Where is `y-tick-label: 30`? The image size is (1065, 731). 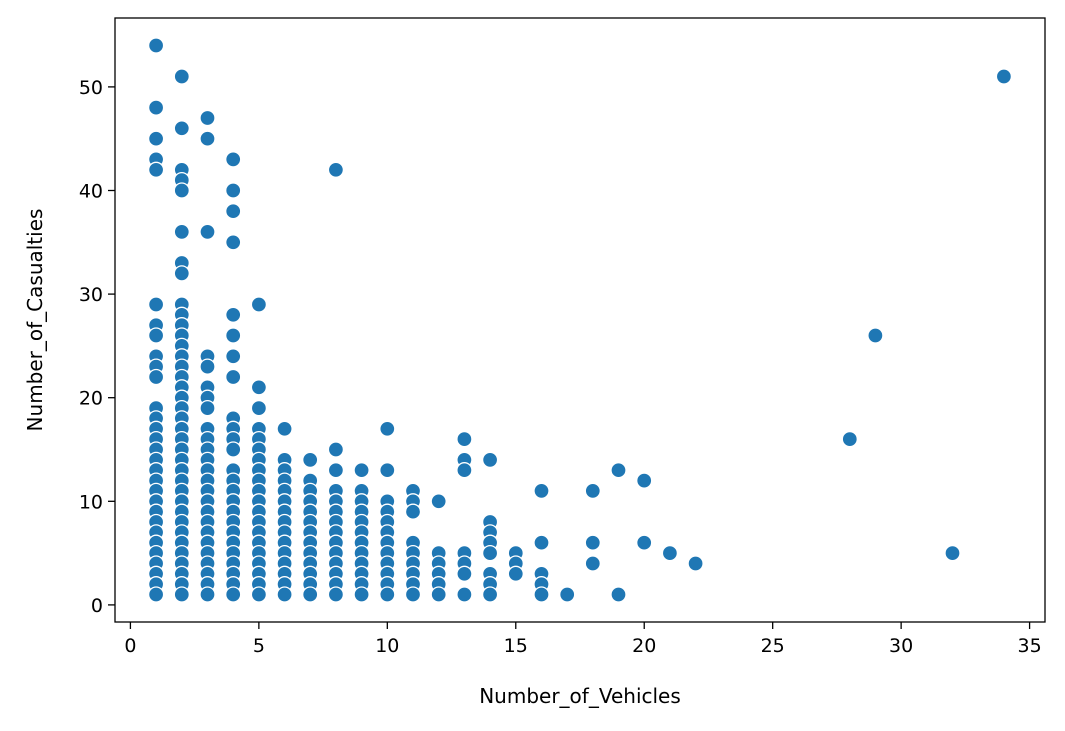 y-tick-label: 30 is located at coordinates (91, 295).